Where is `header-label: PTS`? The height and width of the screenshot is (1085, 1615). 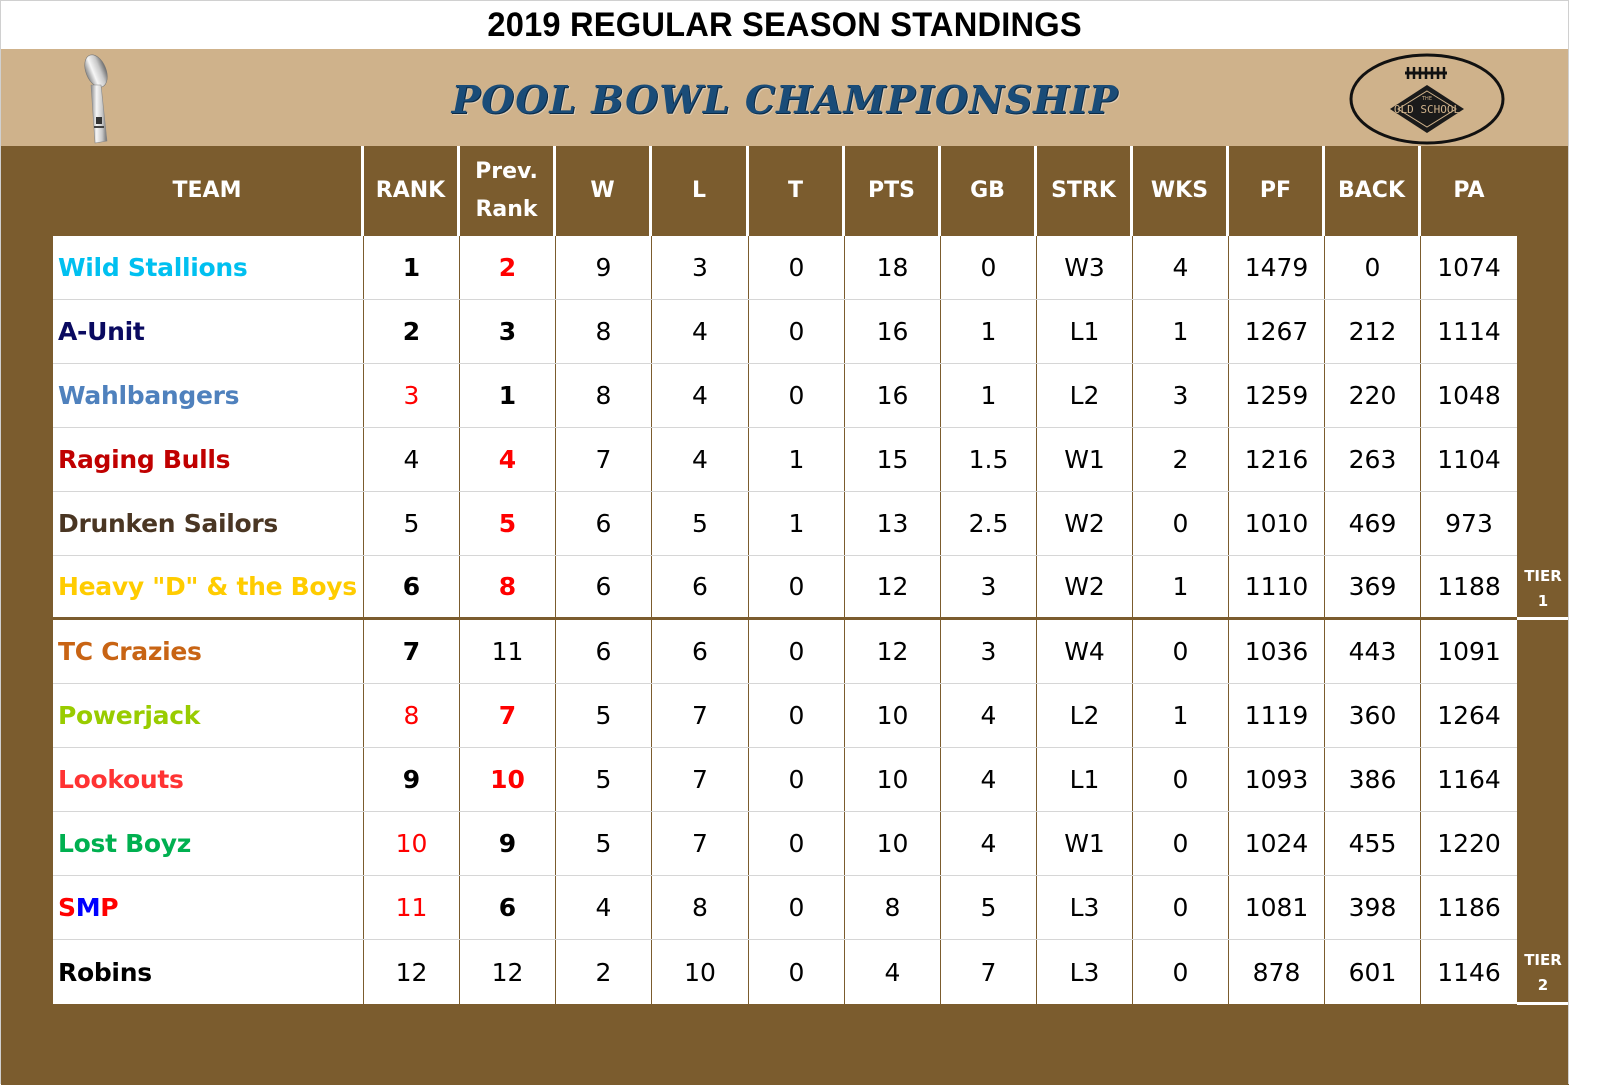
header-label: PTS is located at coordinates (891, 190).